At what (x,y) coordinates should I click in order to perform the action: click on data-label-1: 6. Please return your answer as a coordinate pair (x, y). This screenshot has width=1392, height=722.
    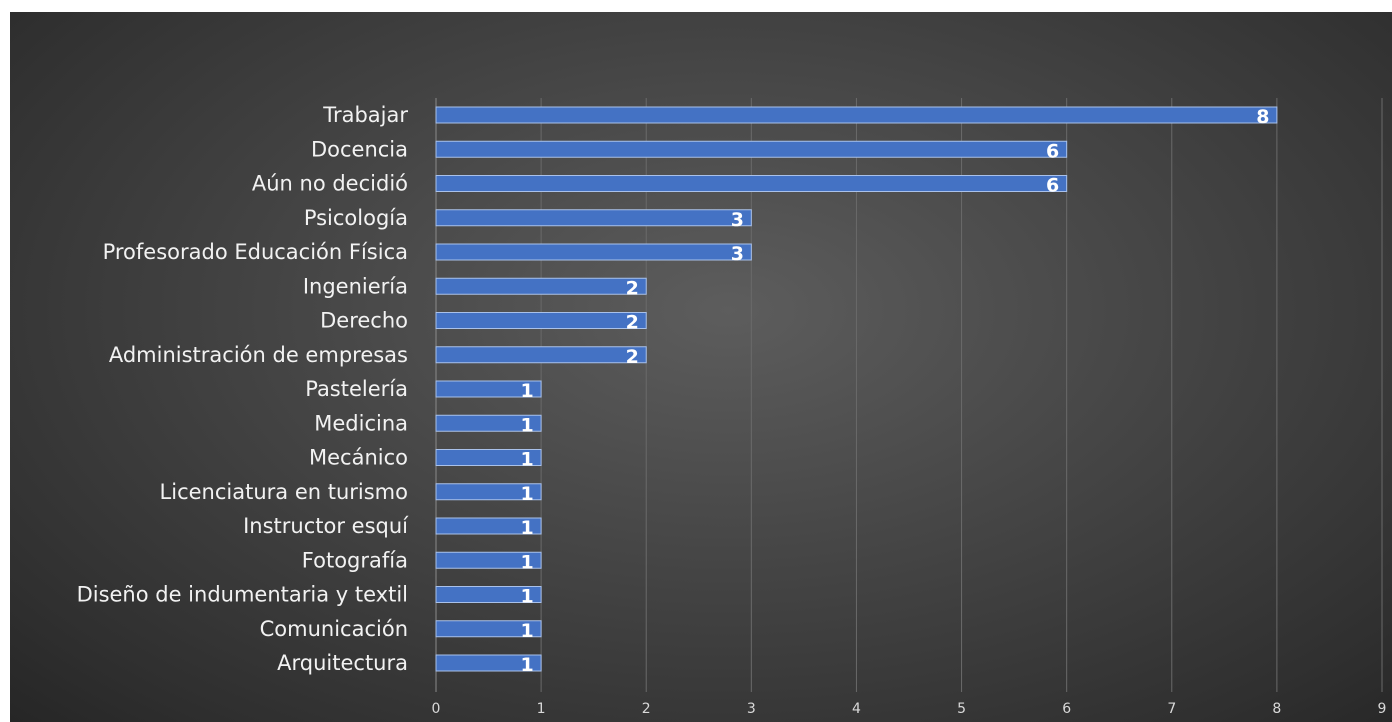
    Looking at the image, I should click on (1052, 151).